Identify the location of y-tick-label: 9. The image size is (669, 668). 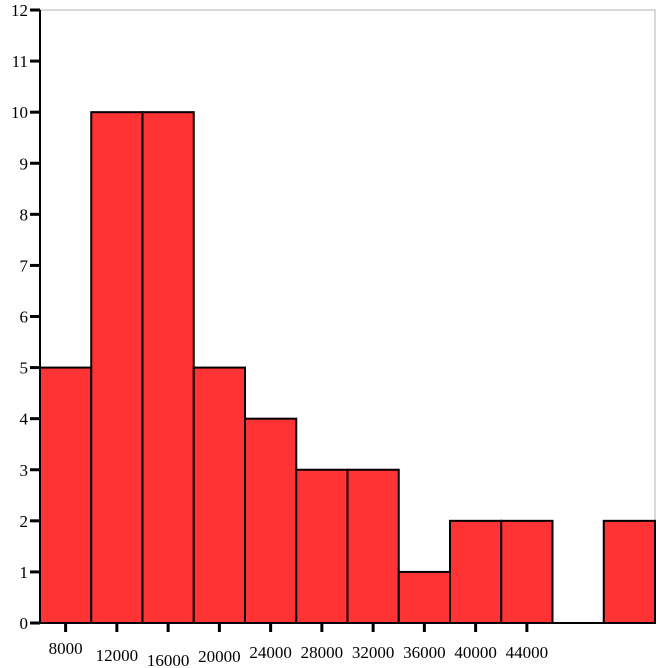
(24, 163).